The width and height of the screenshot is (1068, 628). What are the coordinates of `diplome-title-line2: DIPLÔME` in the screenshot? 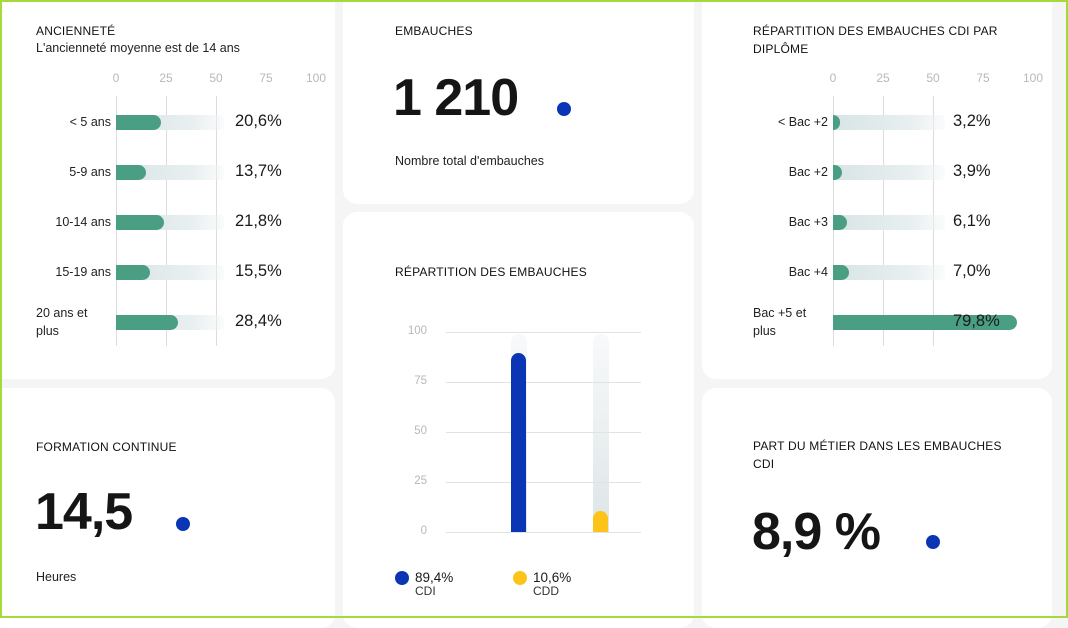 It's located at (781, 49).